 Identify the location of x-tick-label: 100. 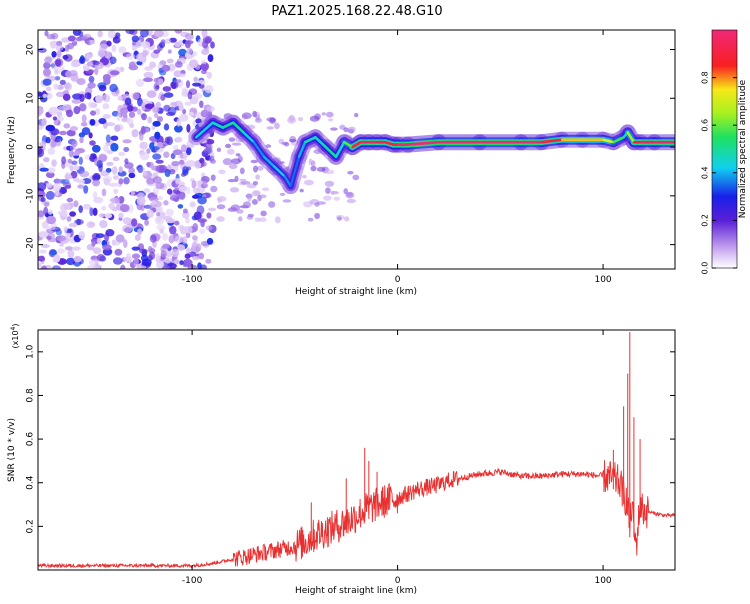
(602, 581).